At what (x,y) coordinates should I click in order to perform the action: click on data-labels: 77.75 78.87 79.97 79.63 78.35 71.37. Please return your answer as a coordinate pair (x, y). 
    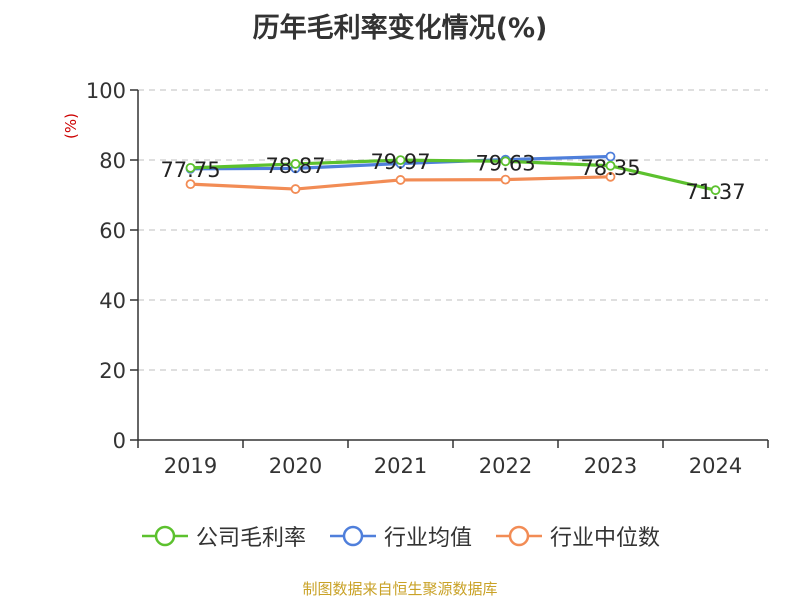
    Looking at the image, I should click on (452, 177).